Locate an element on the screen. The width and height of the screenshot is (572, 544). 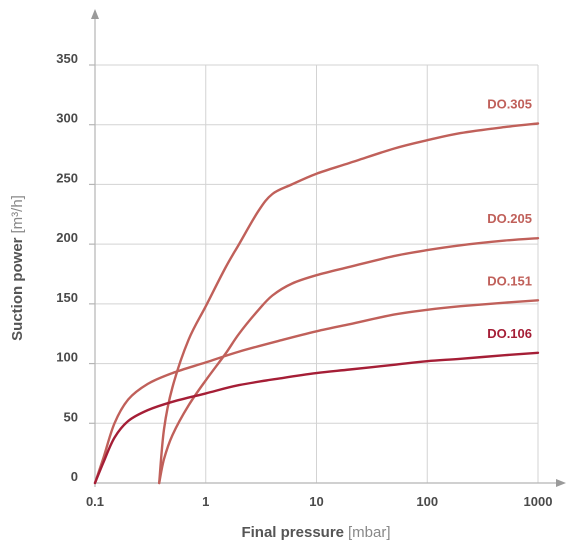
y-axis-unit: [m³/h] is located at coordinates (17, 214).